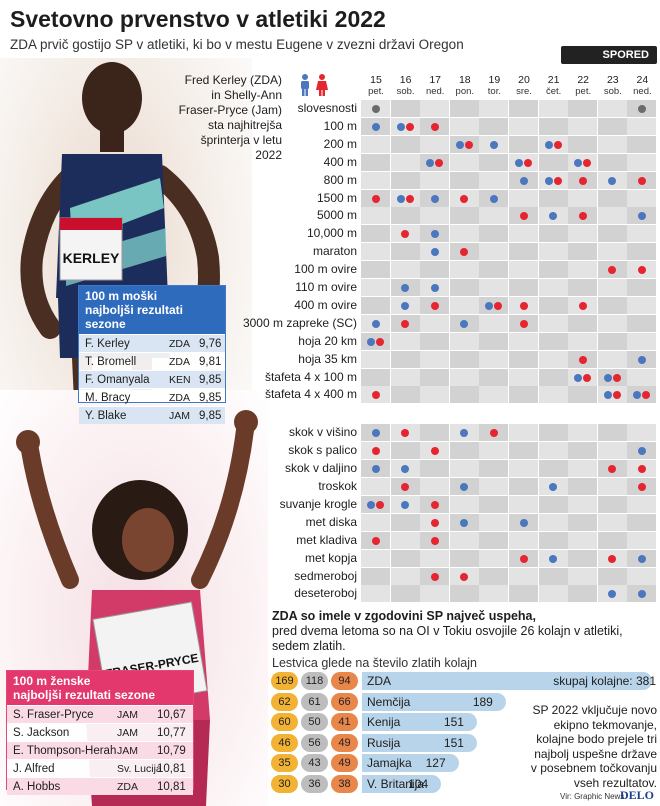 The width and height of the screenshot is (660, 806). What do you see at coordinates (389, 763) in the screenshot?
I see `medal-country: Jamajka` at bounding box center [389, 763].